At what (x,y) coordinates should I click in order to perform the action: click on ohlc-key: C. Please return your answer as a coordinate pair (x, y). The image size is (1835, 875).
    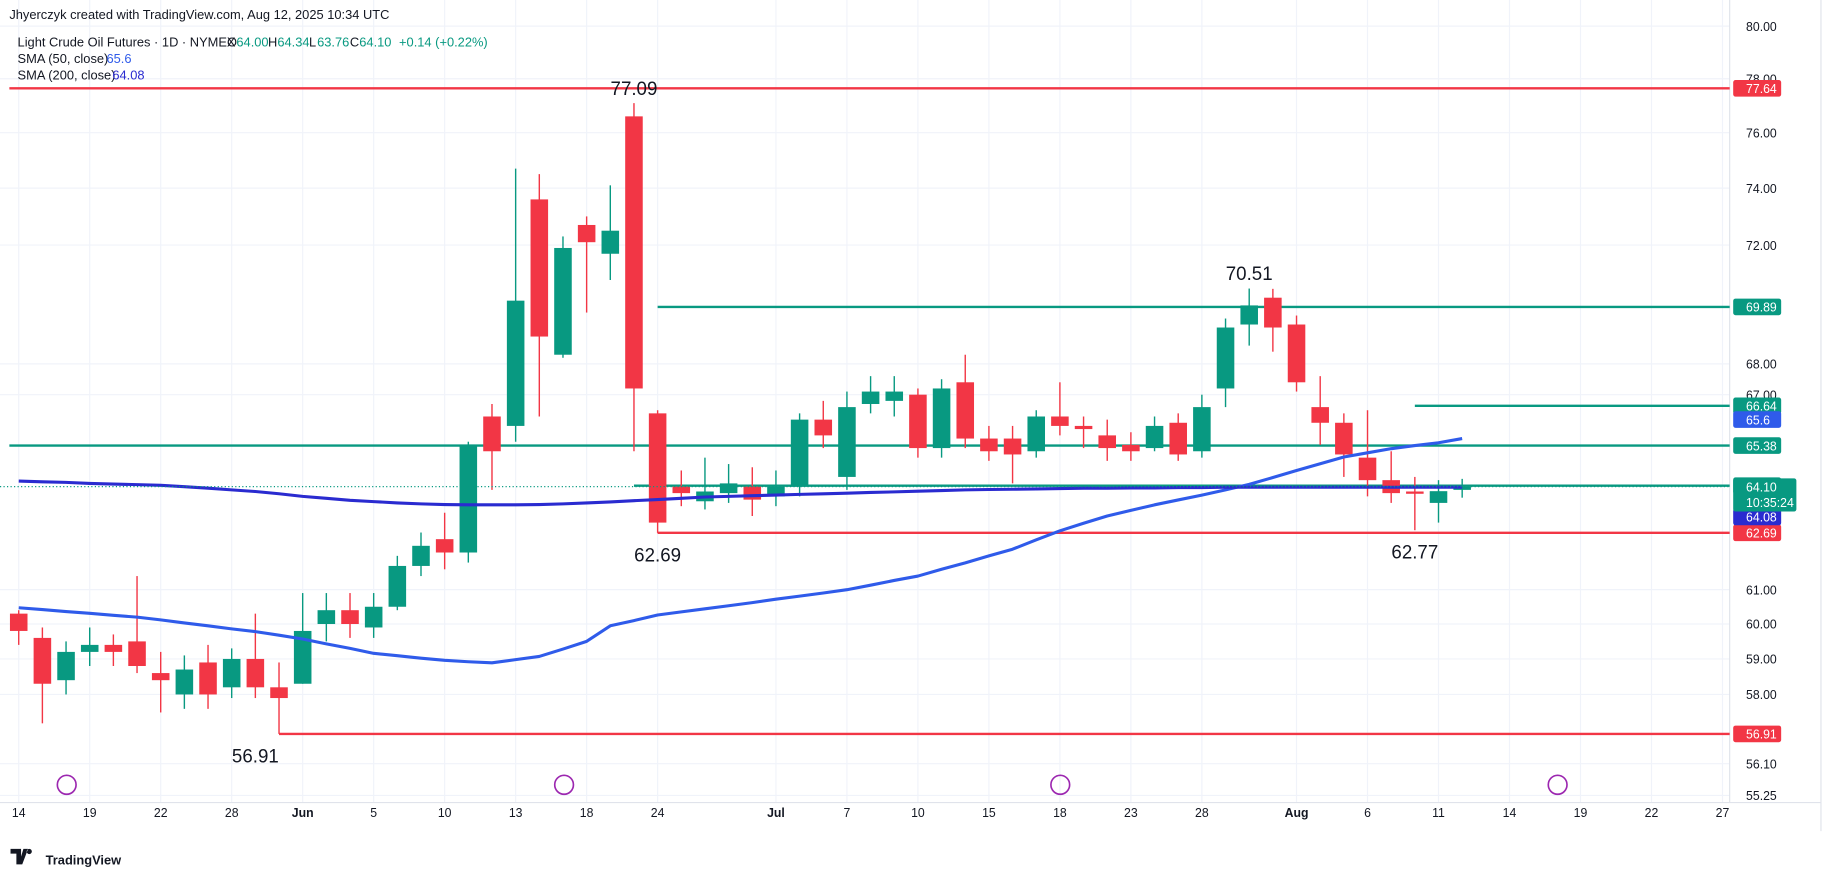
    Looking at the image, I should click on (354, 41).